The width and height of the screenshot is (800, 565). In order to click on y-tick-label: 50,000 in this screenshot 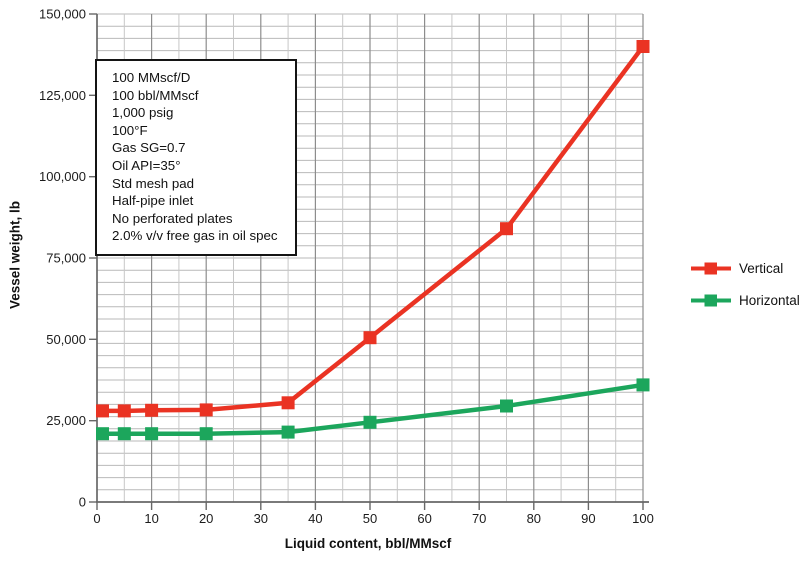, I will do `click(66, 339)`.